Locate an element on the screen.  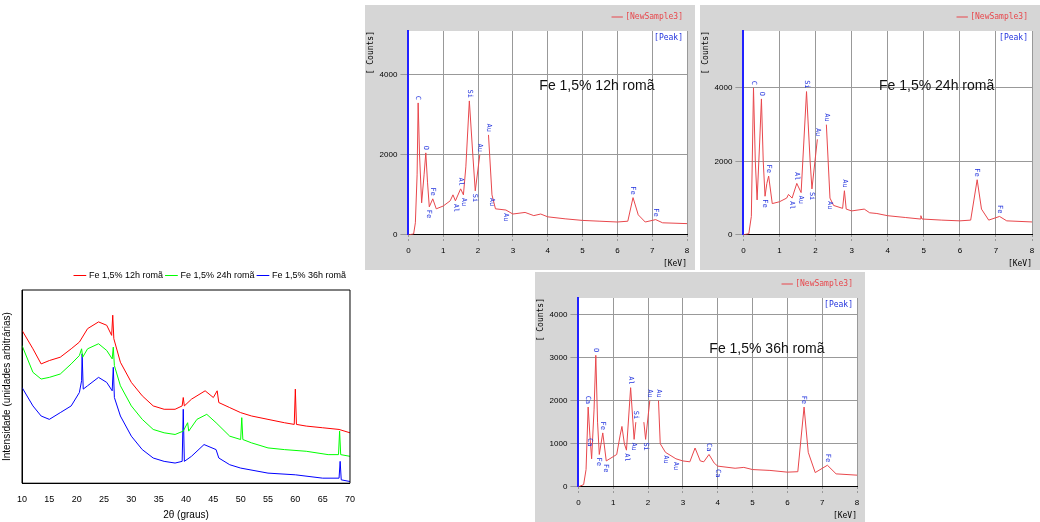
x-tick-label: 60 is located at coordinates (295, 499).